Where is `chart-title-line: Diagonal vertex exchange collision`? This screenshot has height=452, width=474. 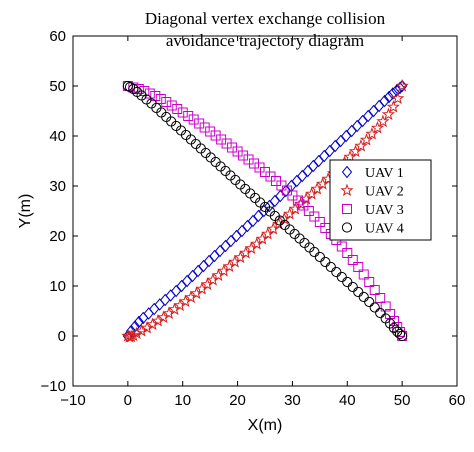 chart-title-line: Diagonal vertex exchange collision is located at coordinates (265, 18).